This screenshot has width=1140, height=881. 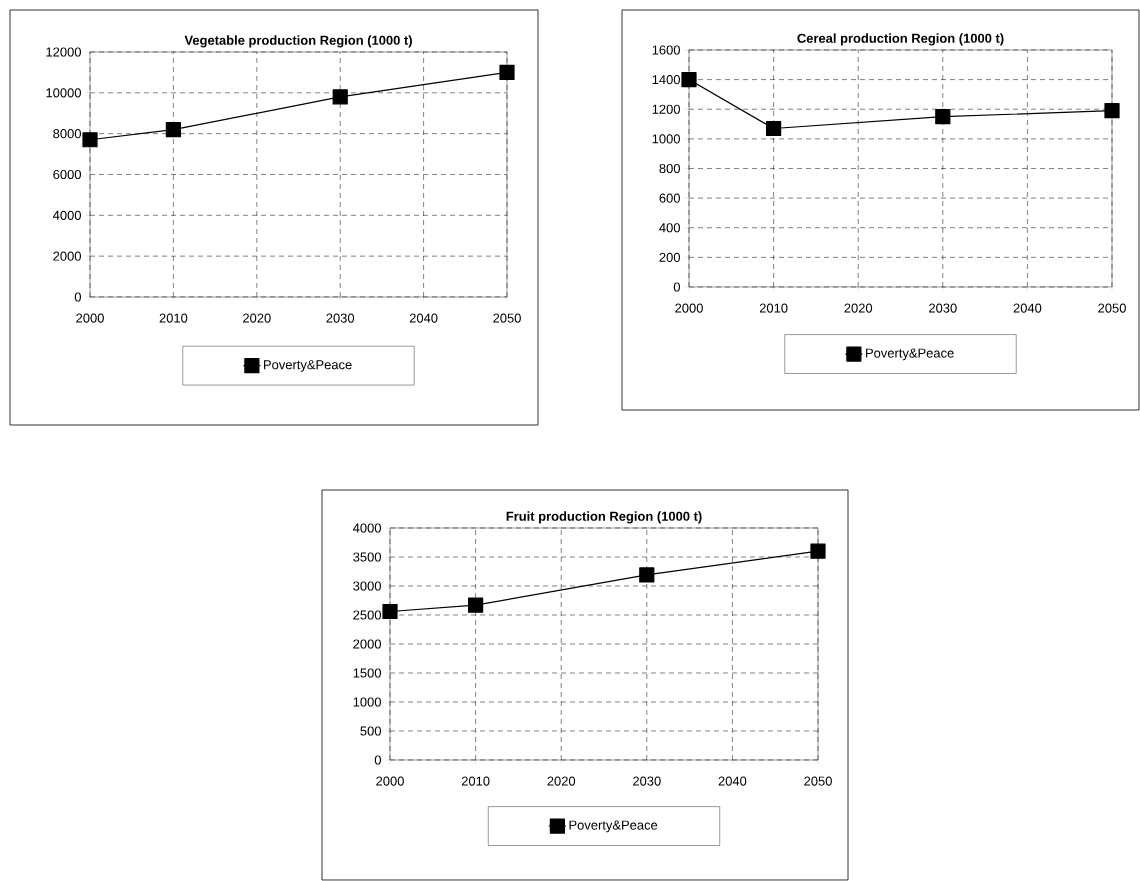 I want to click on y-tick-label: 3500, so click(x=367, y=557).